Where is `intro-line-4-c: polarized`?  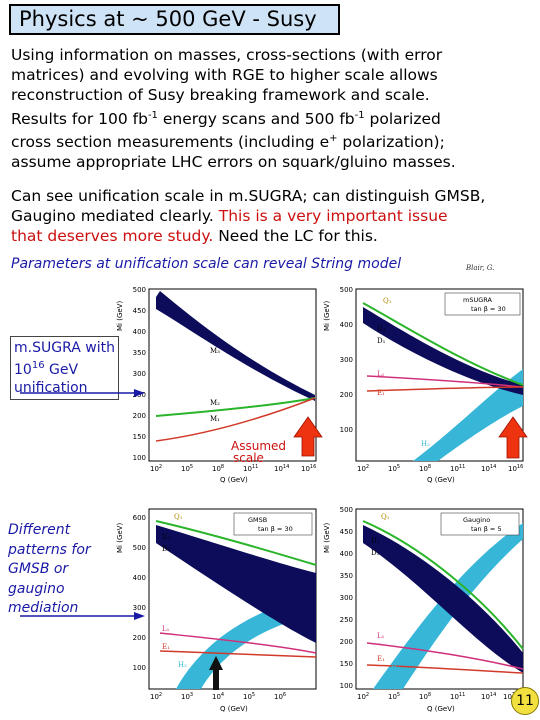 intro-line-4-c: polarized is located at coordinates (402, 118).